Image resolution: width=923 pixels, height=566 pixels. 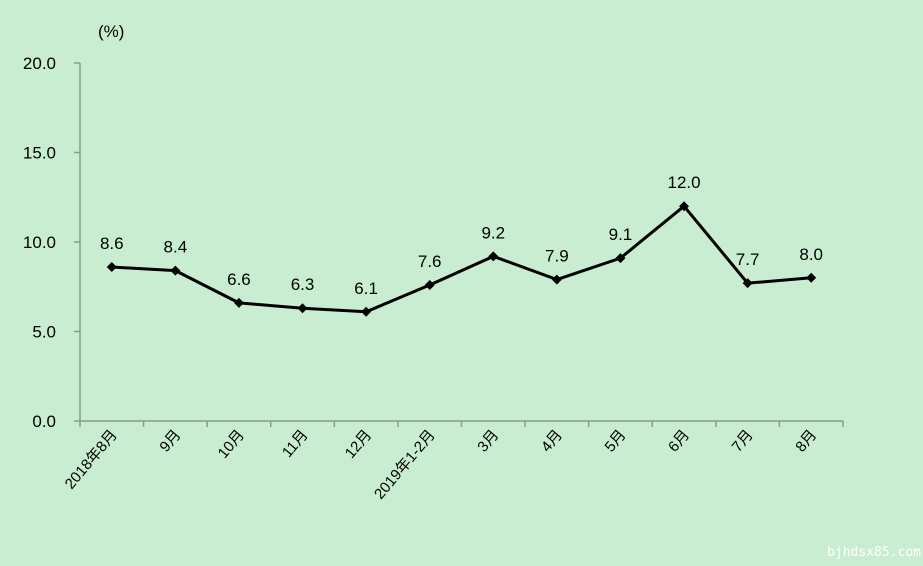 What do you see at coordinates (806, 441) in the screenshot?
I see `x-tick-label: 8月` at bounding box center [806, 441].